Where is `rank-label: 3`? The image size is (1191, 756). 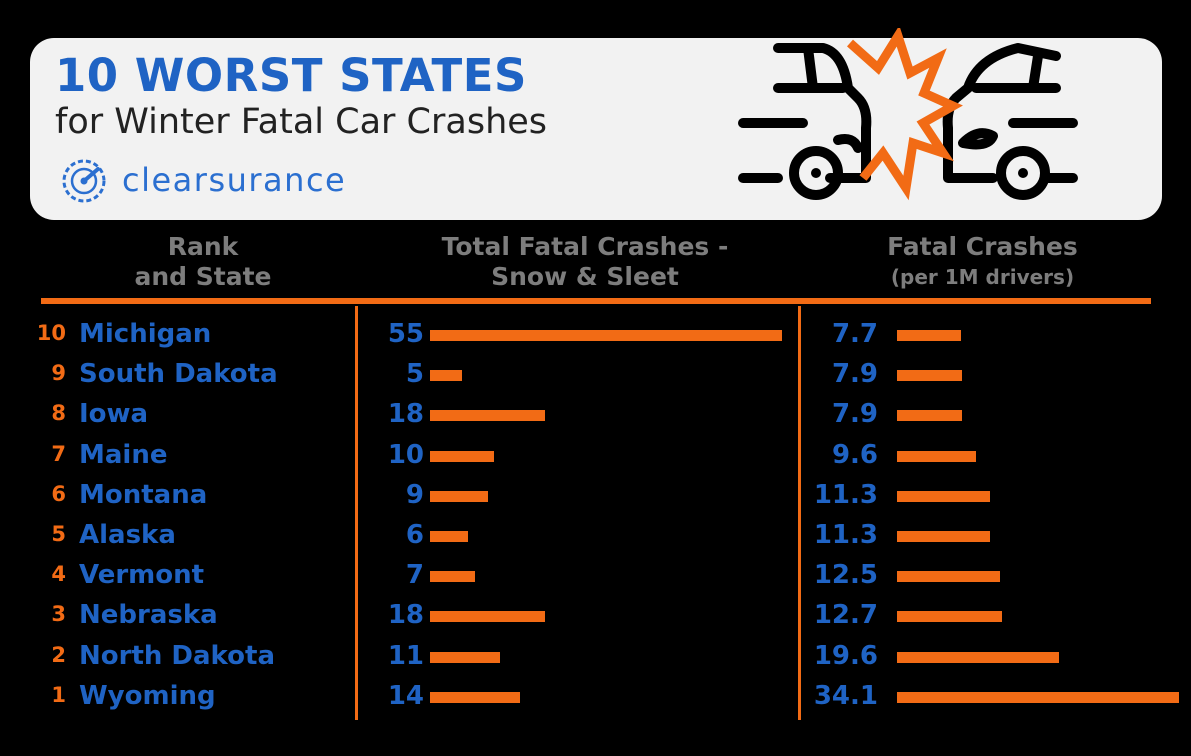 rank-label: 3 is located at coordinates (58, 614).